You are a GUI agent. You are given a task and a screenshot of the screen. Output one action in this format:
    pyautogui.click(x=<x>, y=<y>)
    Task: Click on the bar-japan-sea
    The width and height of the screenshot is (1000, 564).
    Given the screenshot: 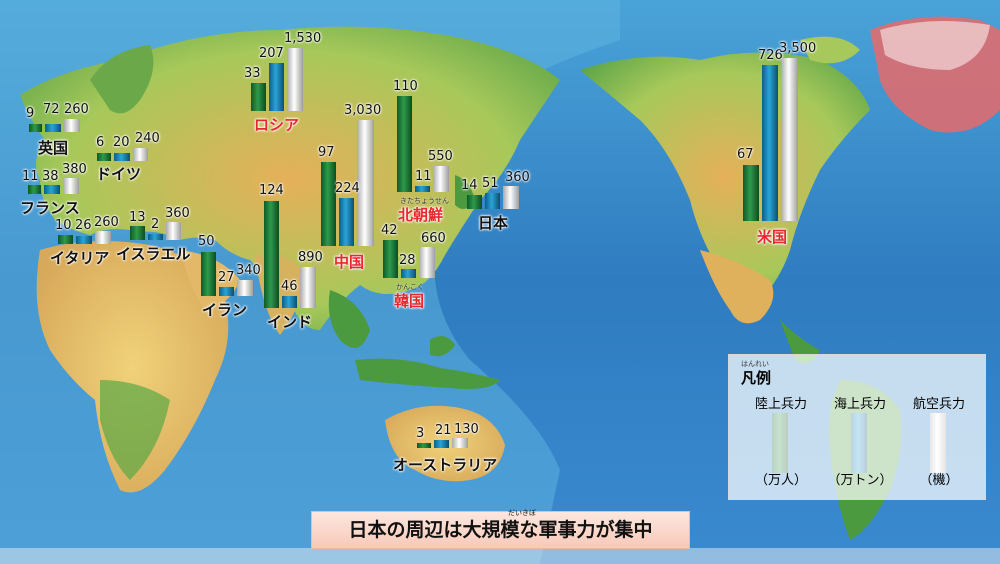 What is the action you would take?
    pyautogui.click(x=492, y=201)
    